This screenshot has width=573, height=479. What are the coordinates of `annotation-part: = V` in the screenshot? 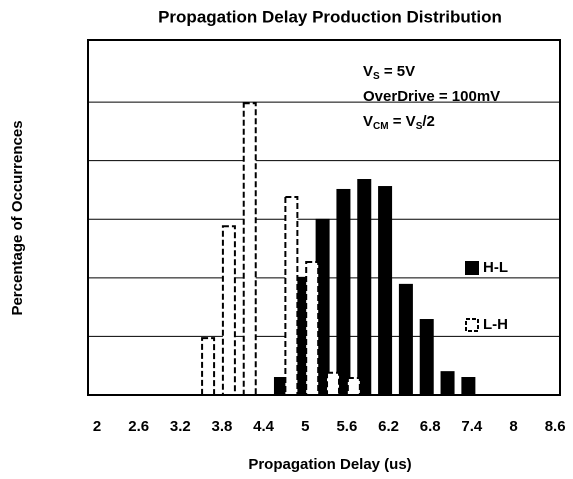 It's located at (402, 121).